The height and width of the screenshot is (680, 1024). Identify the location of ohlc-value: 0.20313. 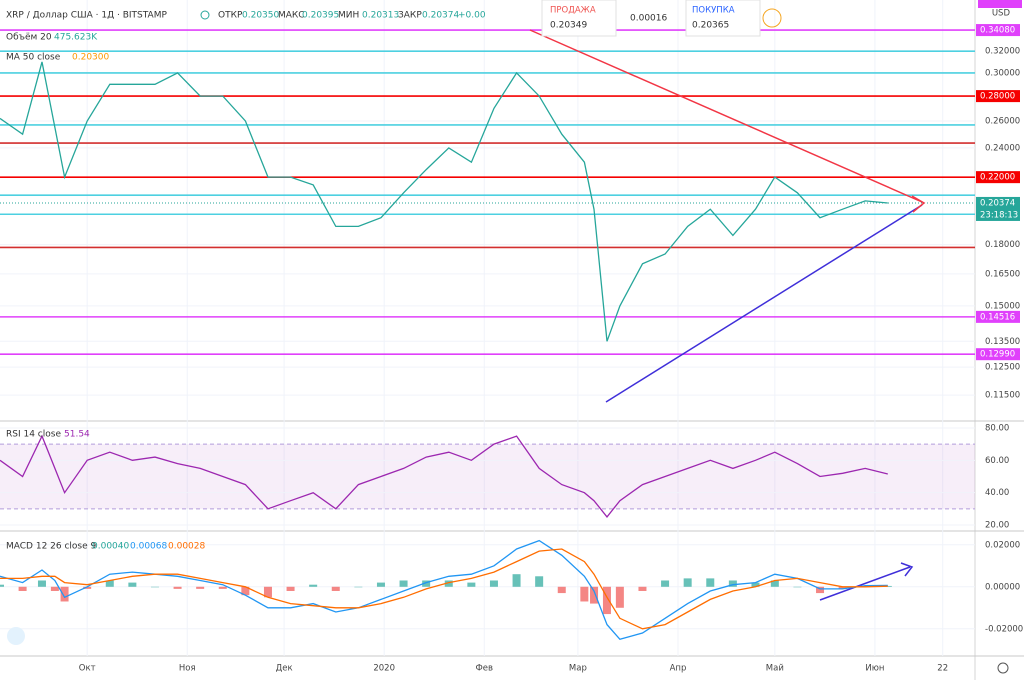
(380, 16).